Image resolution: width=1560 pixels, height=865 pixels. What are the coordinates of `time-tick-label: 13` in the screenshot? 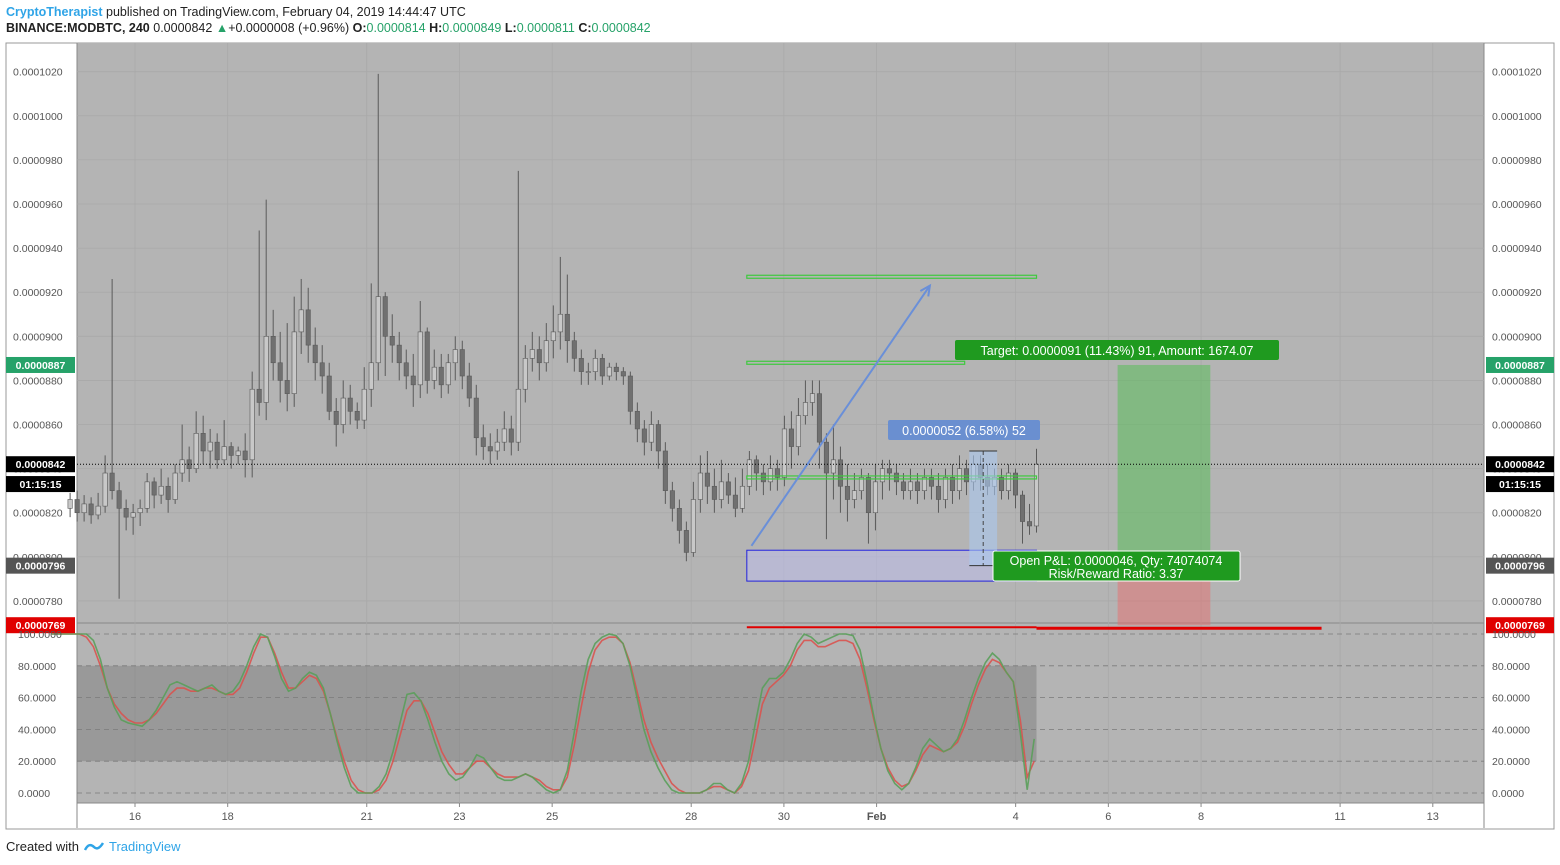 It's located at (1433, 817).